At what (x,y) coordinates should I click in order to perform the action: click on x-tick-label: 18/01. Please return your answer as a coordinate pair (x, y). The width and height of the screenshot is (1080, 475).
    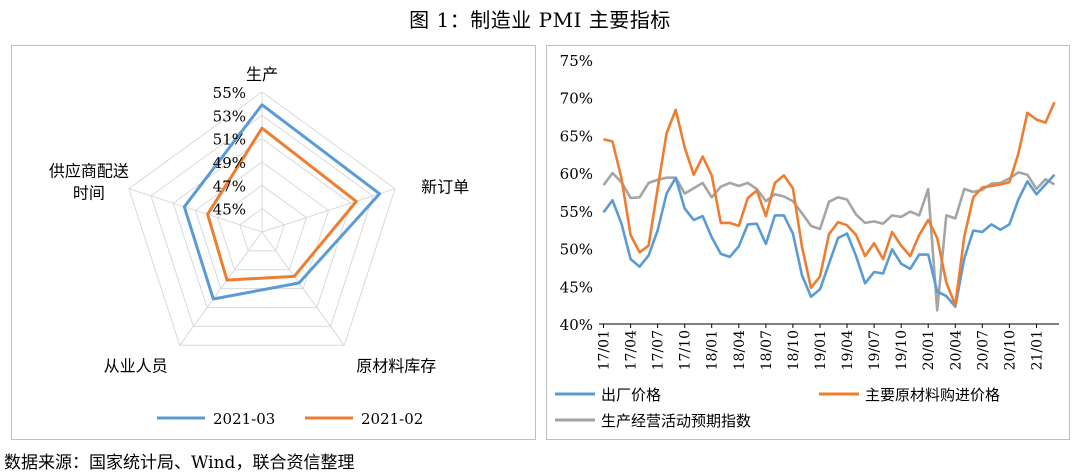
    Looking at the image, I should click on (713, 350).